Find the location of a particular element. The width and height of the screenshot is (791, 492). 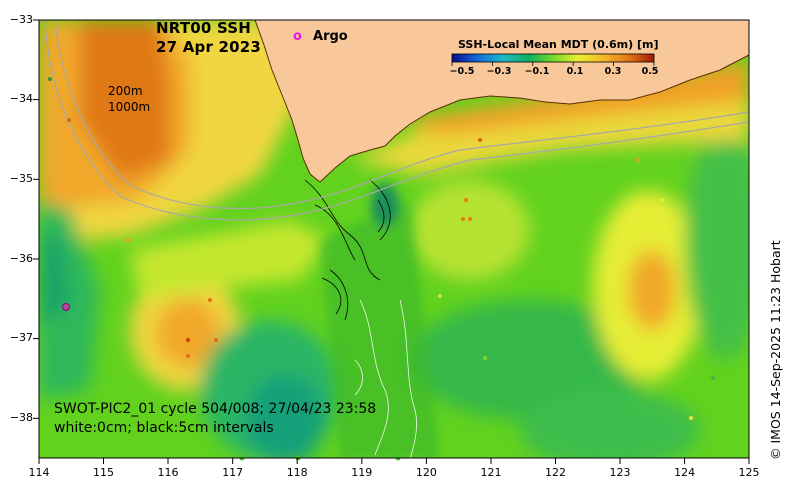

colorbar-tick: −0.3 is located at coordinates (499, 71).